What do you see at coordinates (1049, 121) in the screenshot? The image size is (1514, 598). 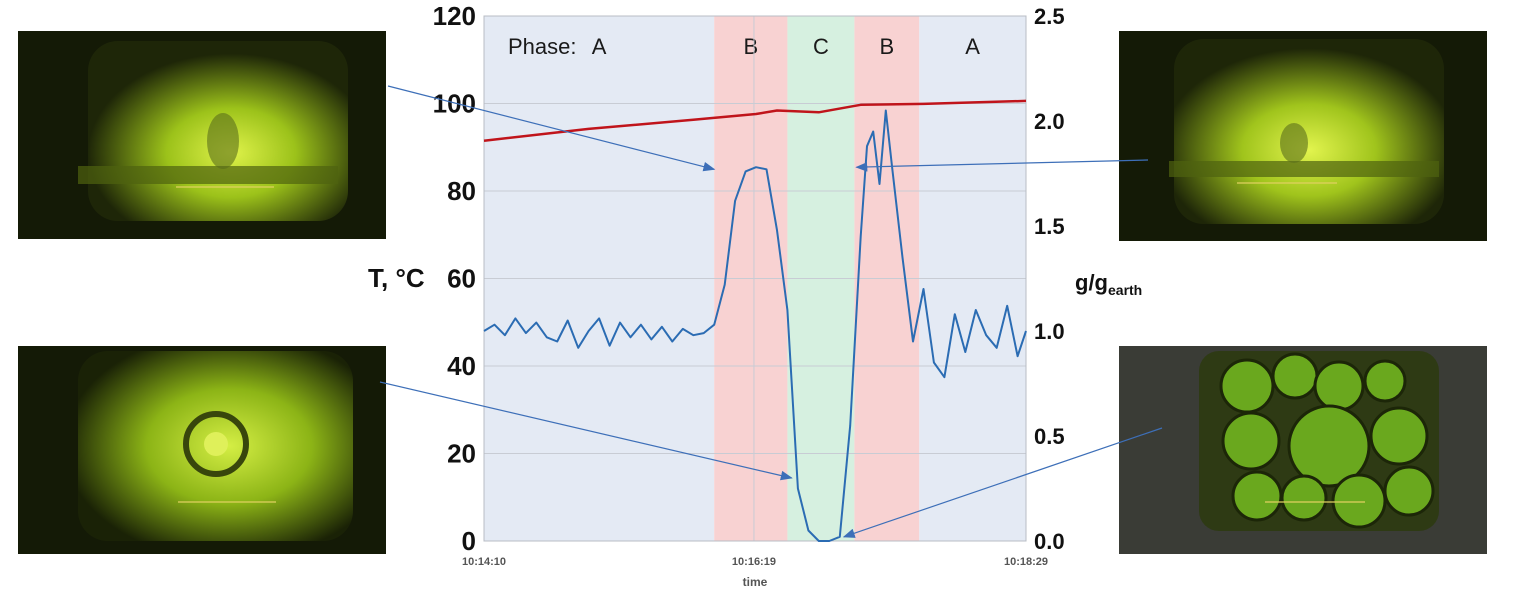 I see `y-tick-right-4: 2.0` at bounding box center [1049, 121].